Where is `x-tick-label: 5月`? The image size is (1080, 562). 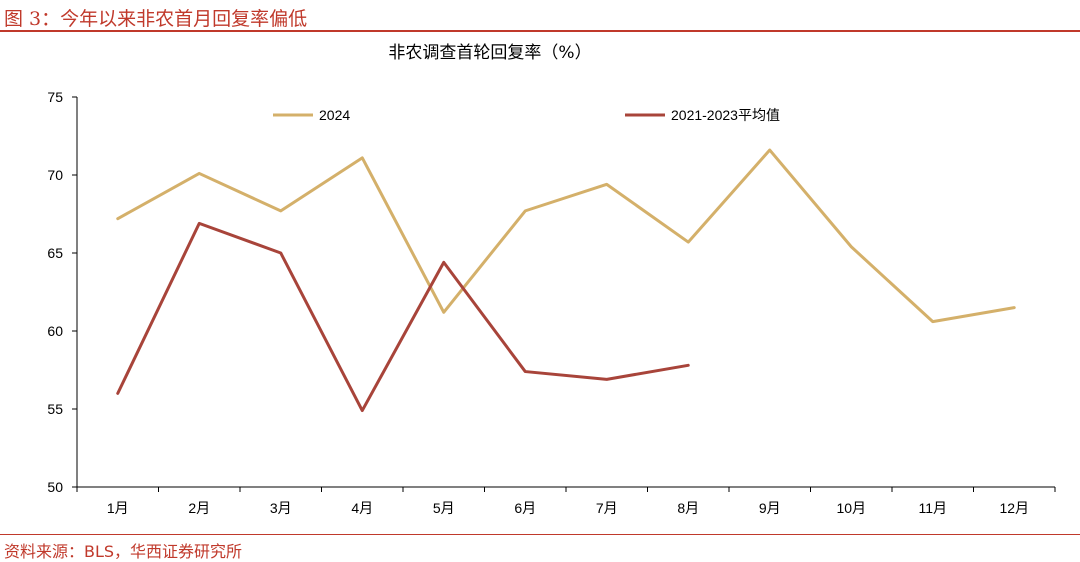
x-tick-label: 5月 is located at coordinates (444, 508).